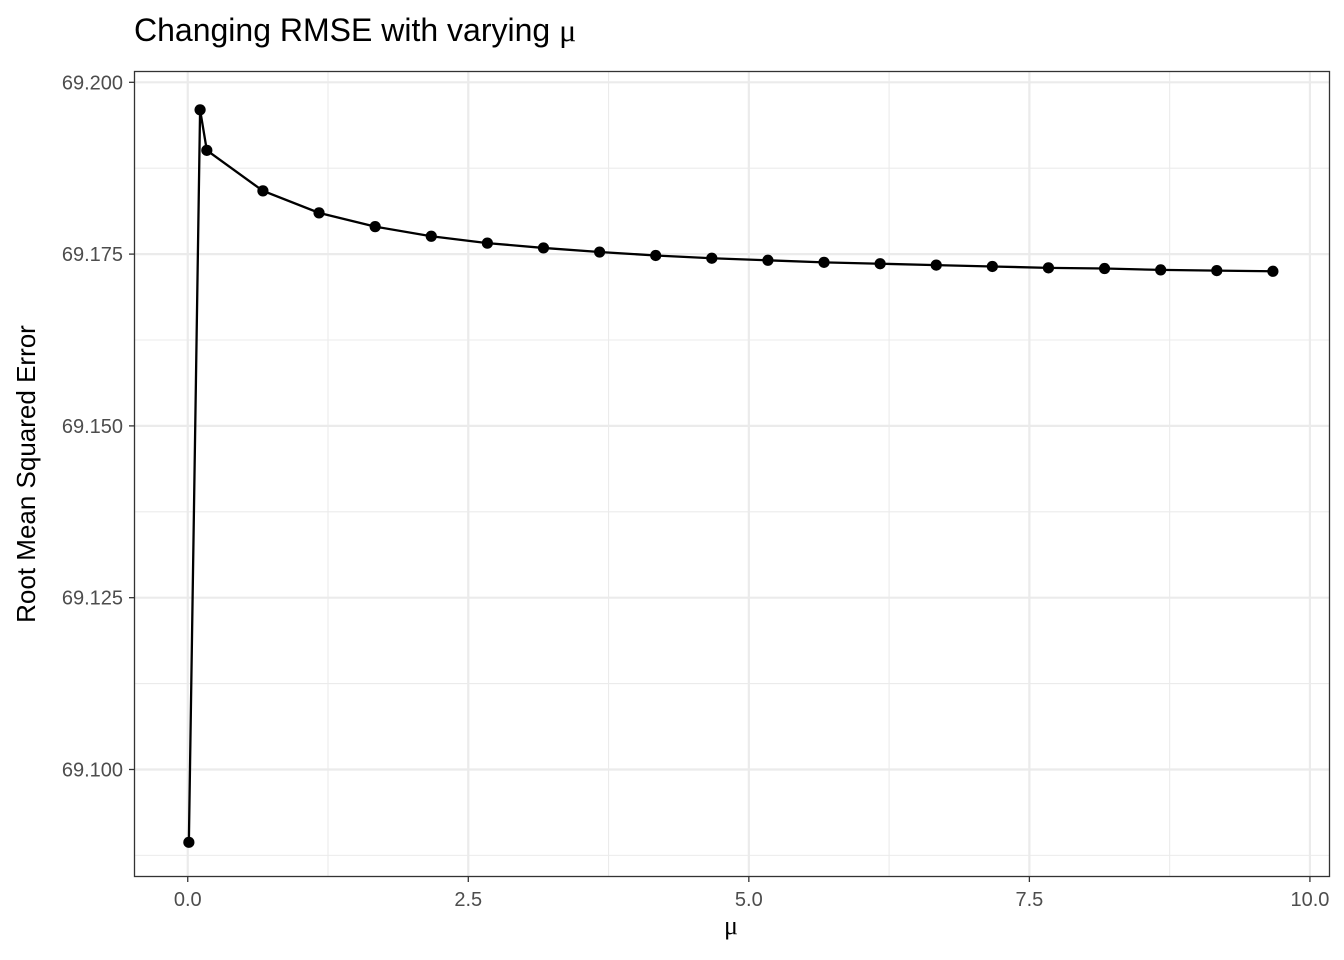 This screenshot has height=960, width=1344. I want to click on x-tick-label: 2.5, so click(468, 900).